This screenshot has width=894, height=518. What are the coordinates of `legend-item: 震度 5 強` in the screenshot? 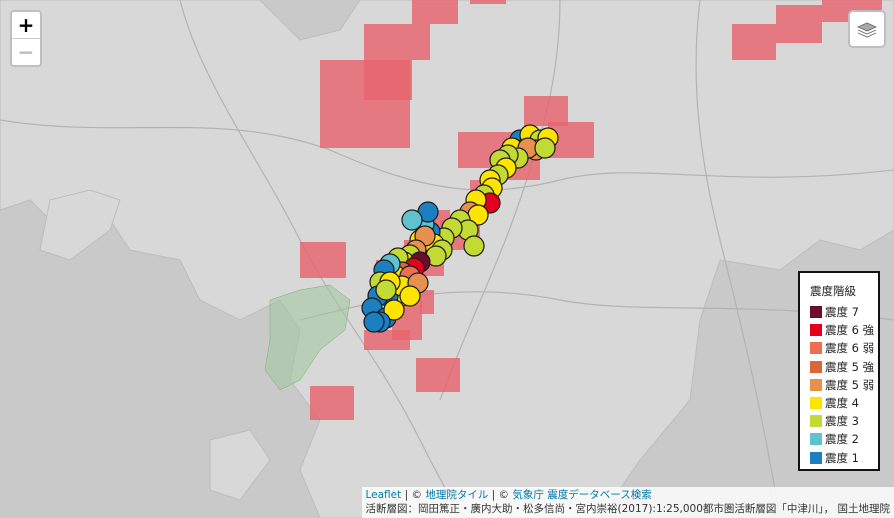 It's located at (844, 367).